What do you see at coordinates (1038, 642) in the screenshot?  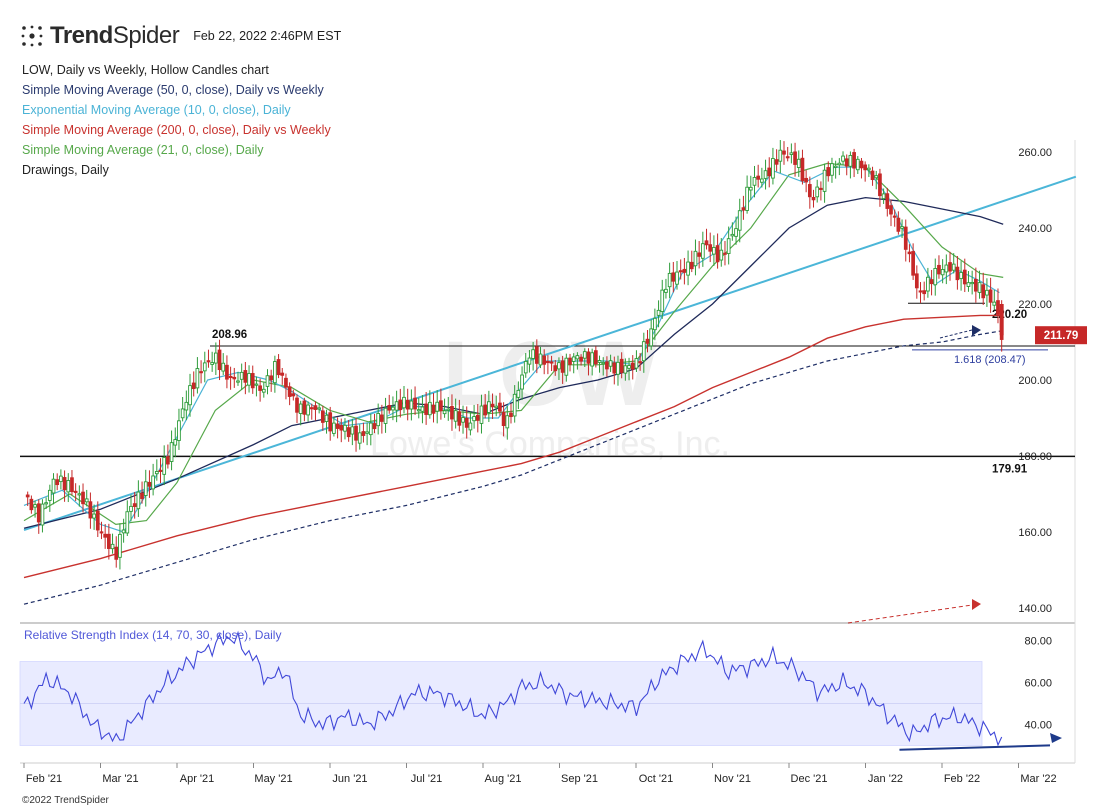 I see `rsi-tick-label: 80.00` at bounding box center [1038, 642].